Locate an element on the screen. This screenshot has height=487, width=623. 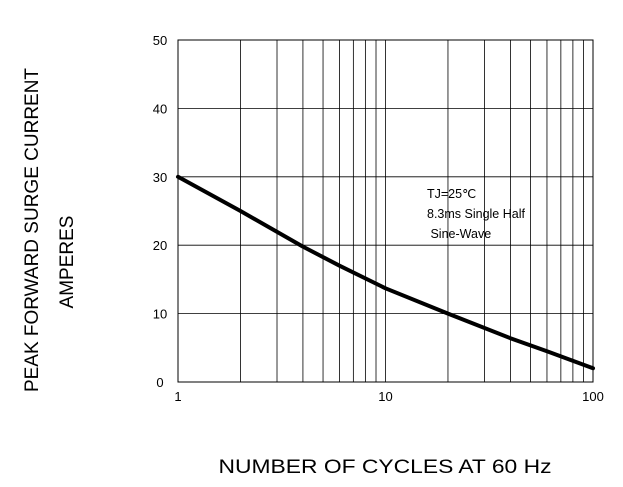
x-tick-label: 100 is located at coordinates (593, 396).